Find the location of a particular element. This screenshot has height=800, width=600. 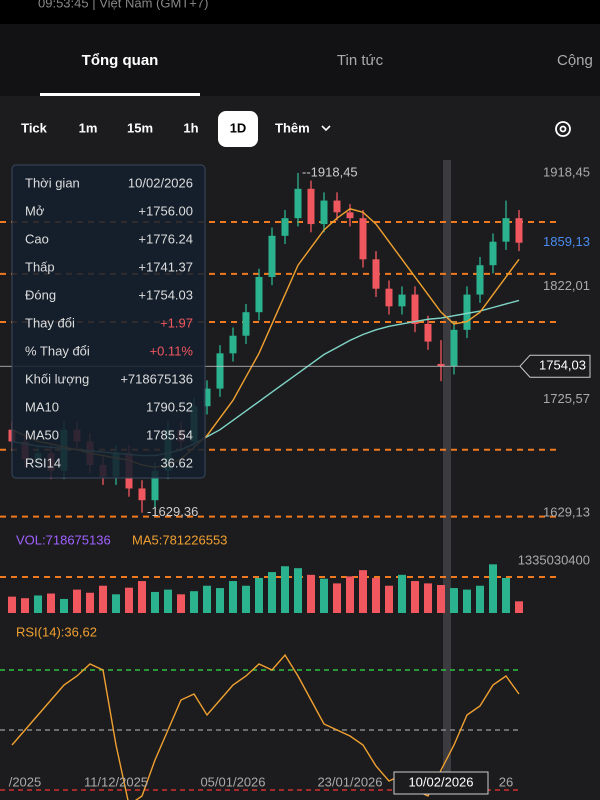

date-label: /2025 is located at coordinates (25, 781).